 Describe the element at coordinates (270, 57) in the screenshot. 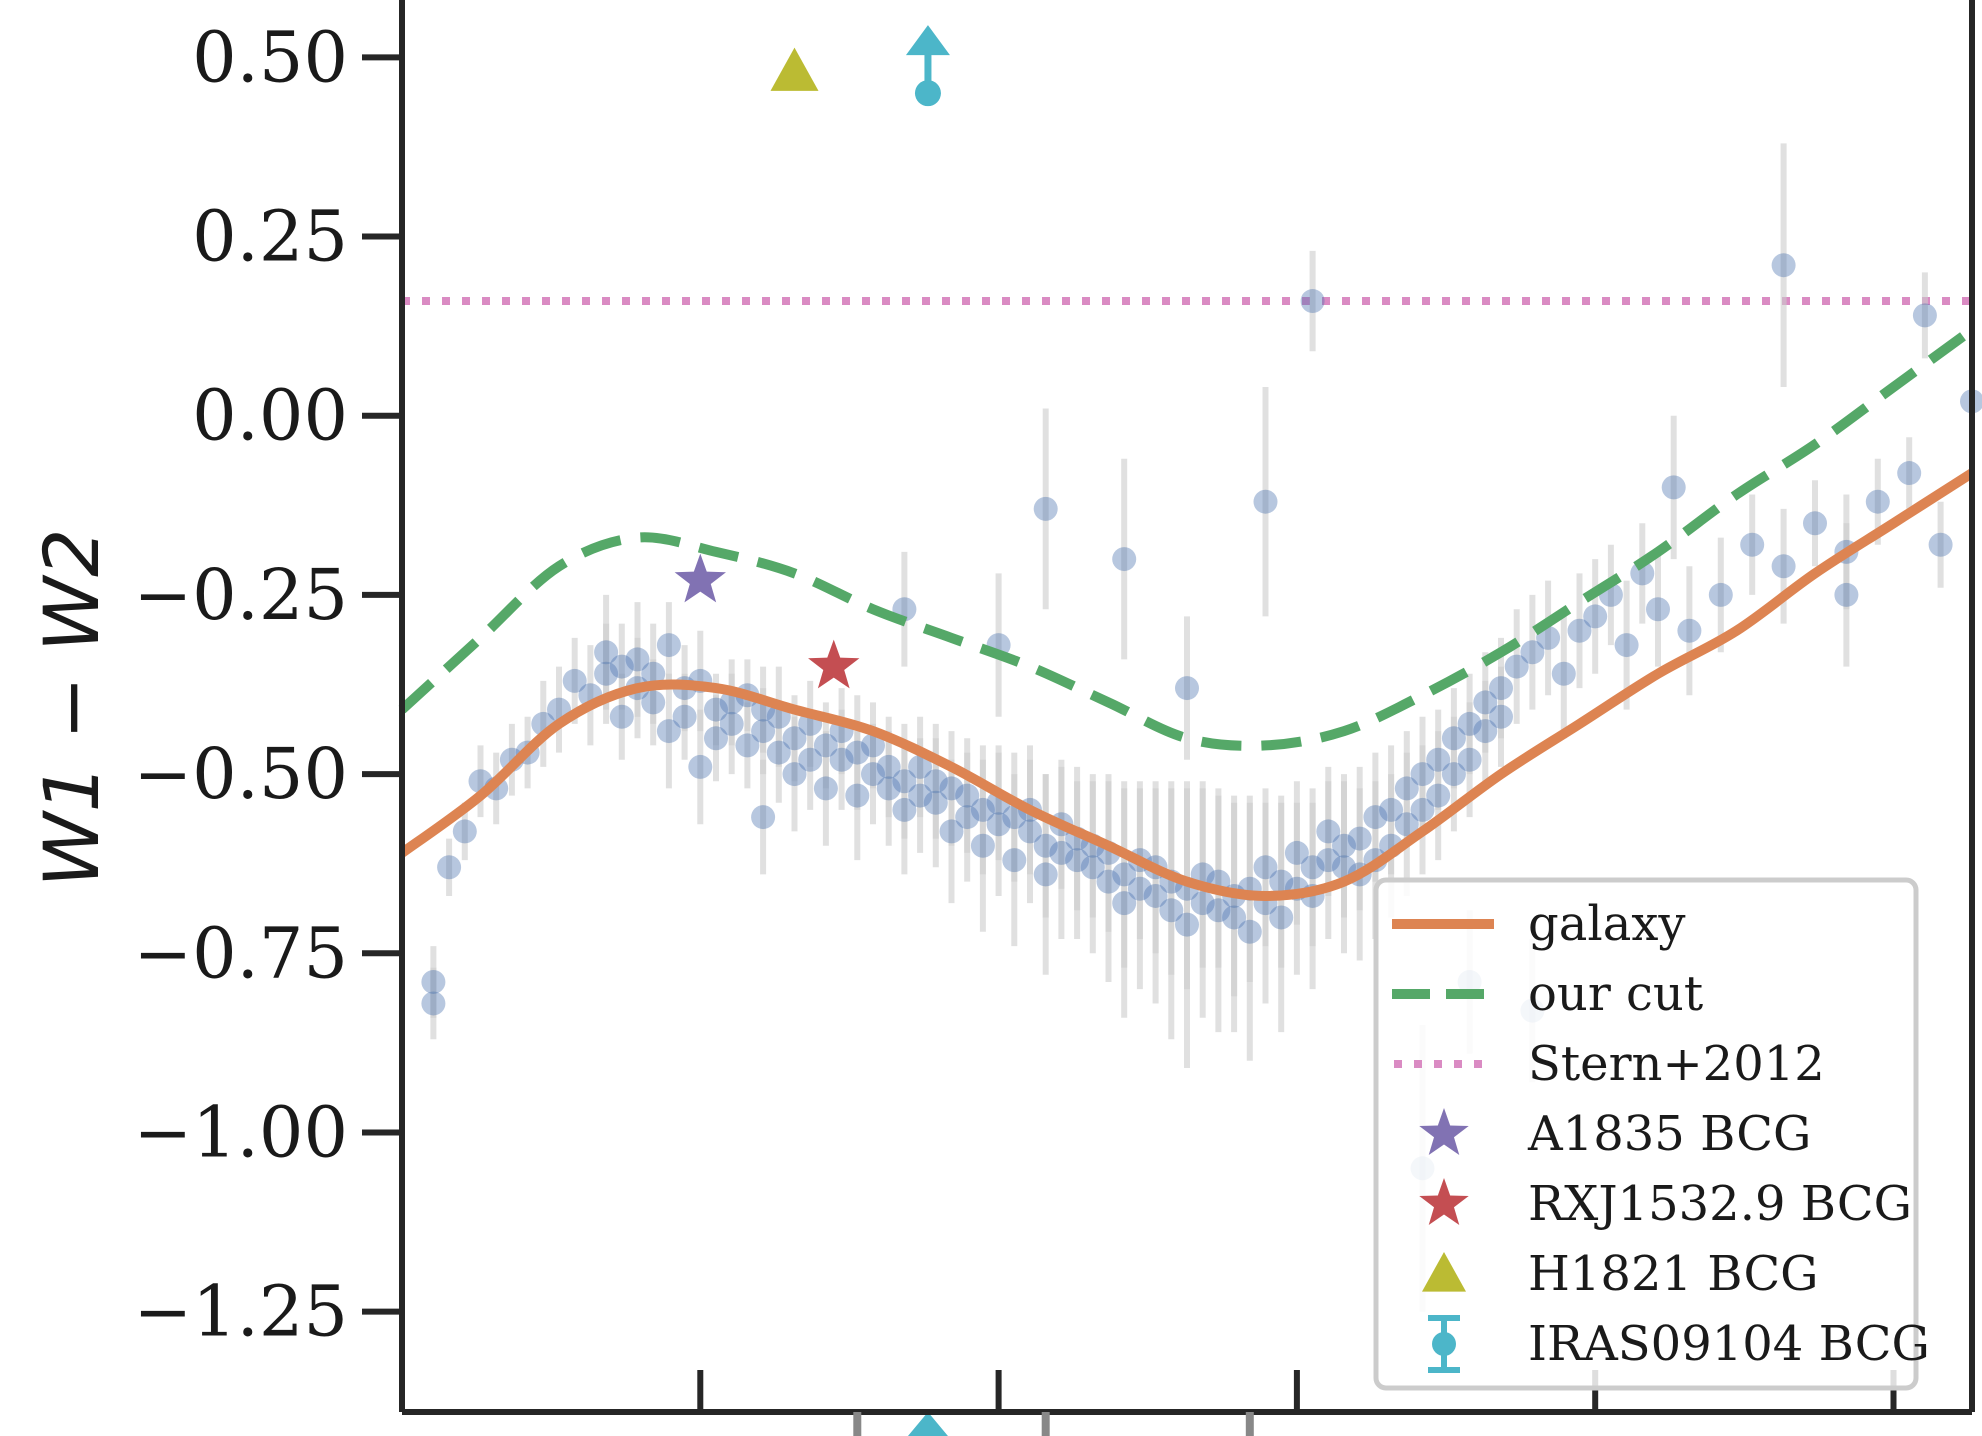

I see `y-tick-label: 0.50` at that location.